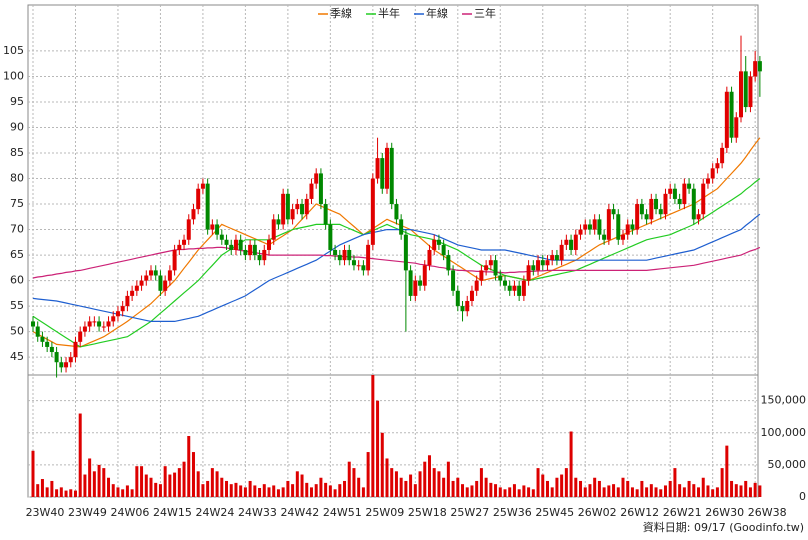  Describe the element at coordinates (17, 178) in the screenshot. I see `y-tick-label: 80` at that location.